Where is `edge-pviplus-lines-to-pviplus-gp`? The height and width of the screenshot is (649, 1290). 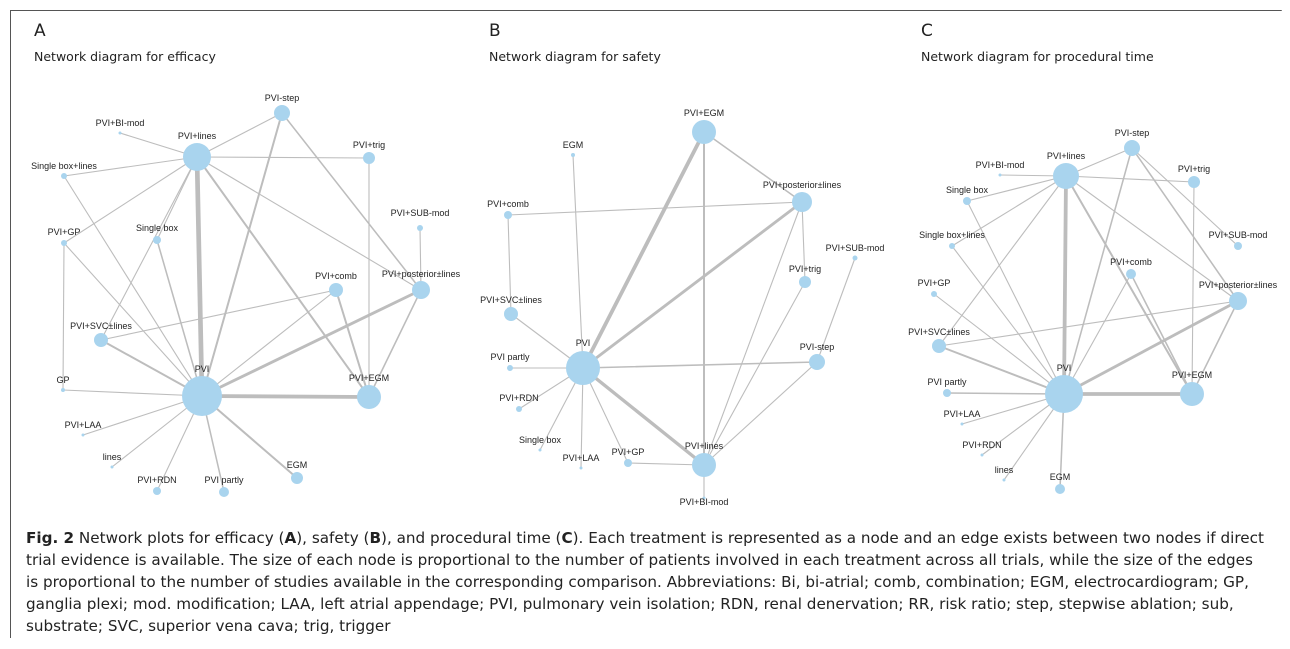
edge-pviplus-lines-to-pviplus-gp is located at coordinates (130, 200).